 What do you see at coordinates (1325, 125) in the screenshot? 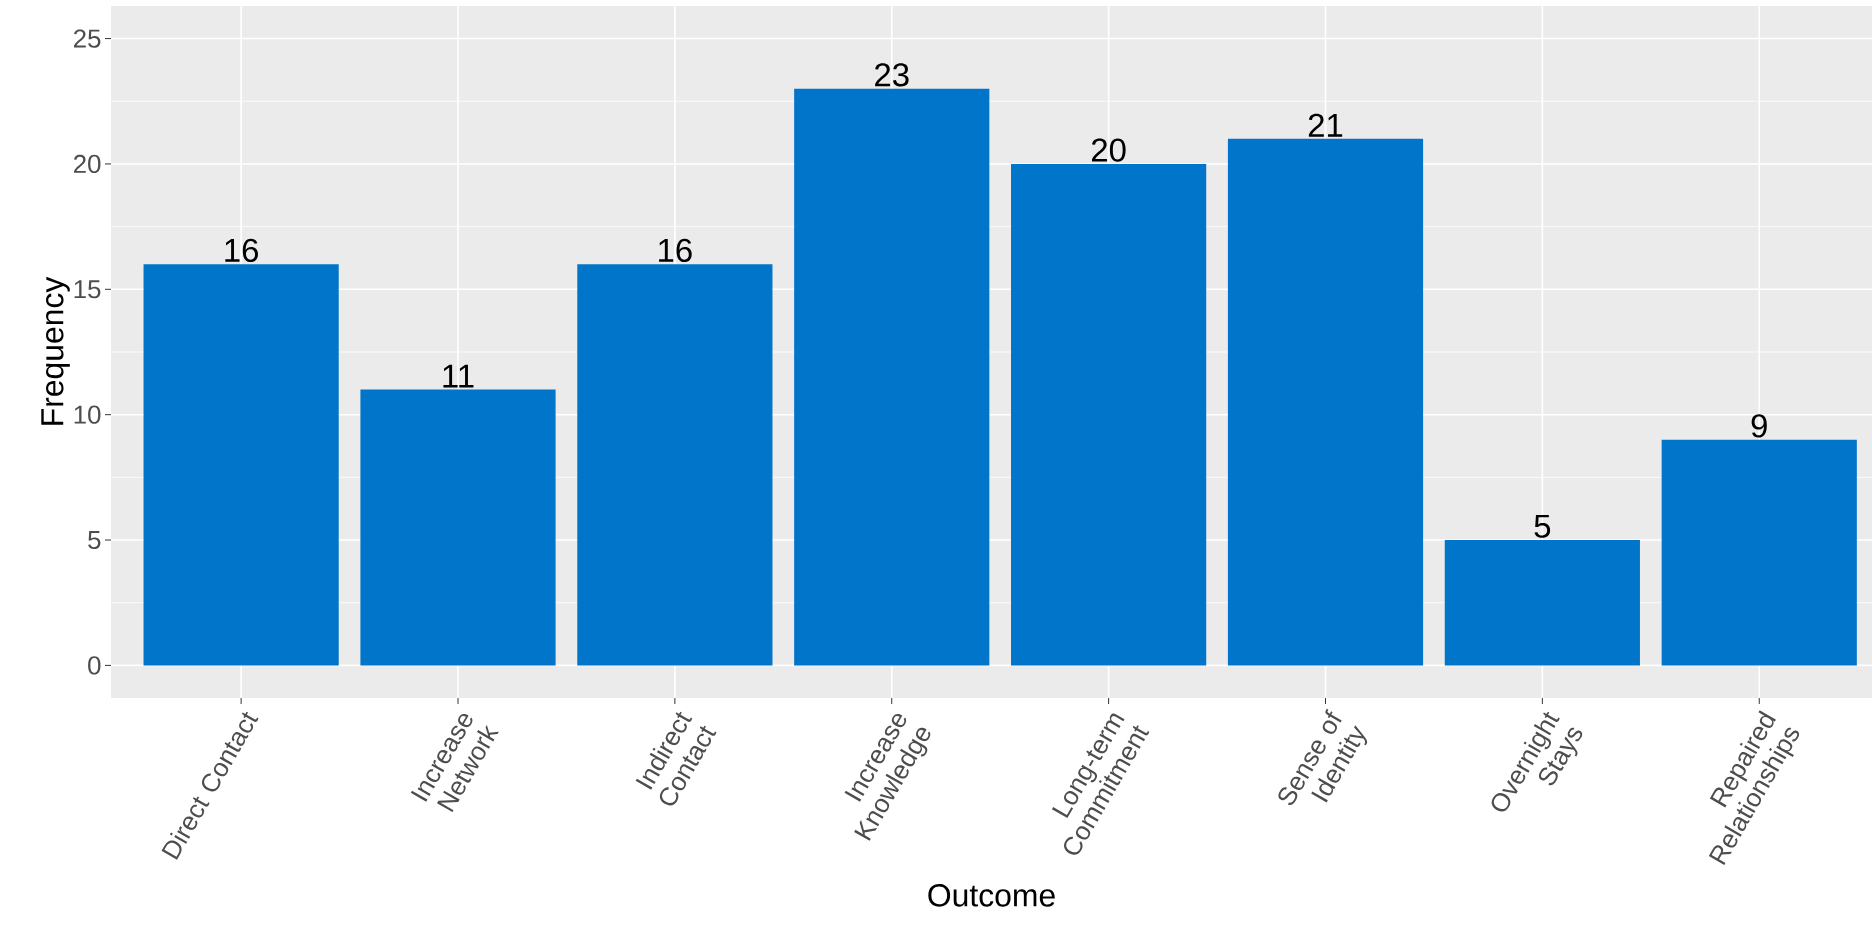
I see `data-label: 21` at bounding box center [1325, 125].